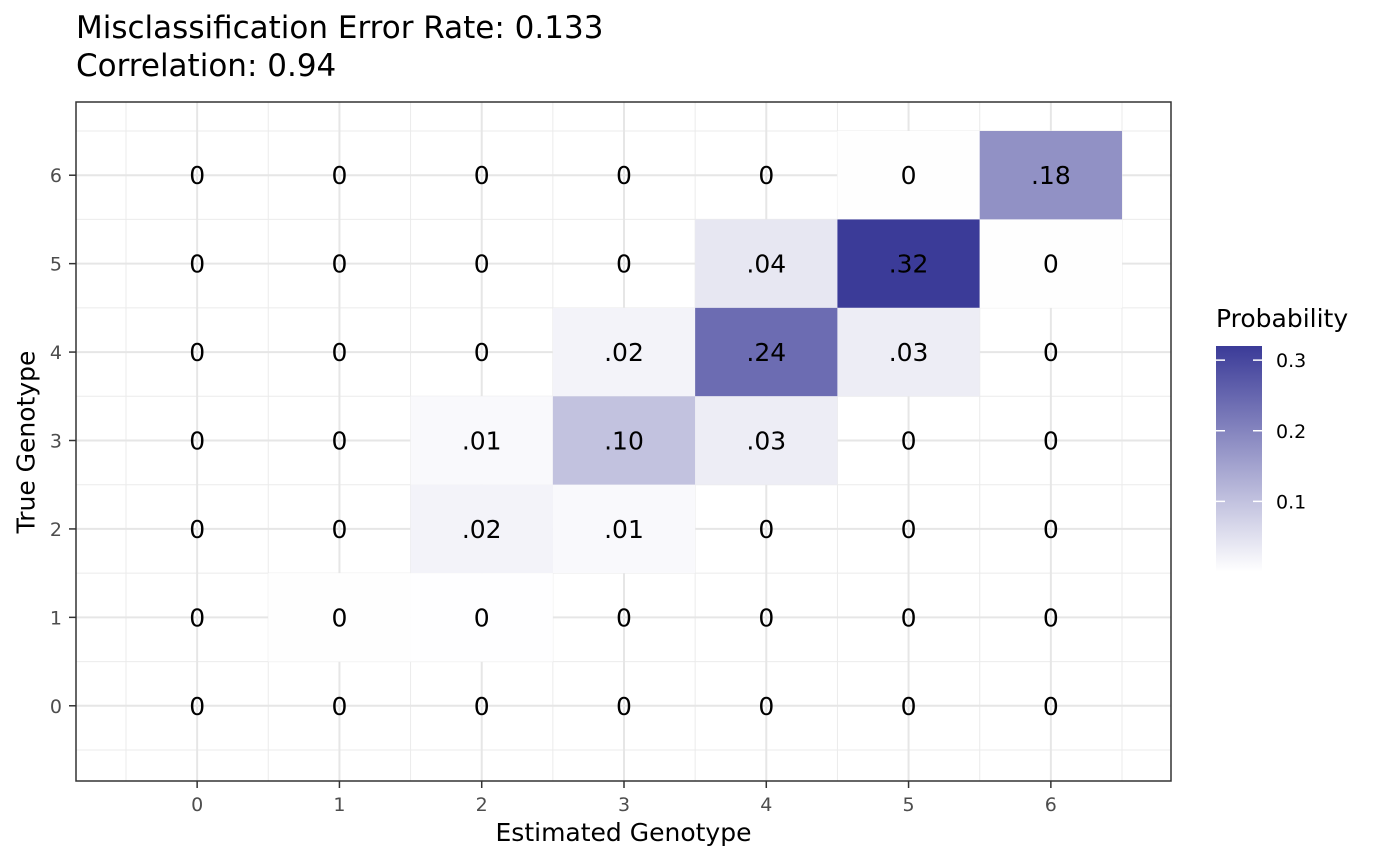  I want to click on y-tick-label: 2, so click(56, 530).